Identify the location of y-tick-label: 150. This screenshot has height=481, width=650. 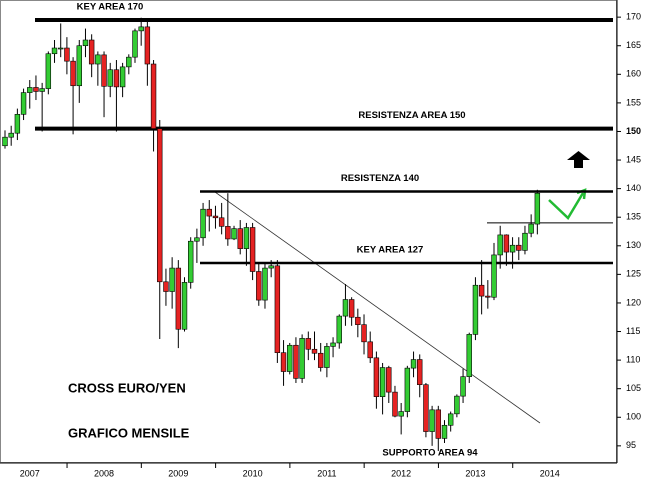
(633, 131).